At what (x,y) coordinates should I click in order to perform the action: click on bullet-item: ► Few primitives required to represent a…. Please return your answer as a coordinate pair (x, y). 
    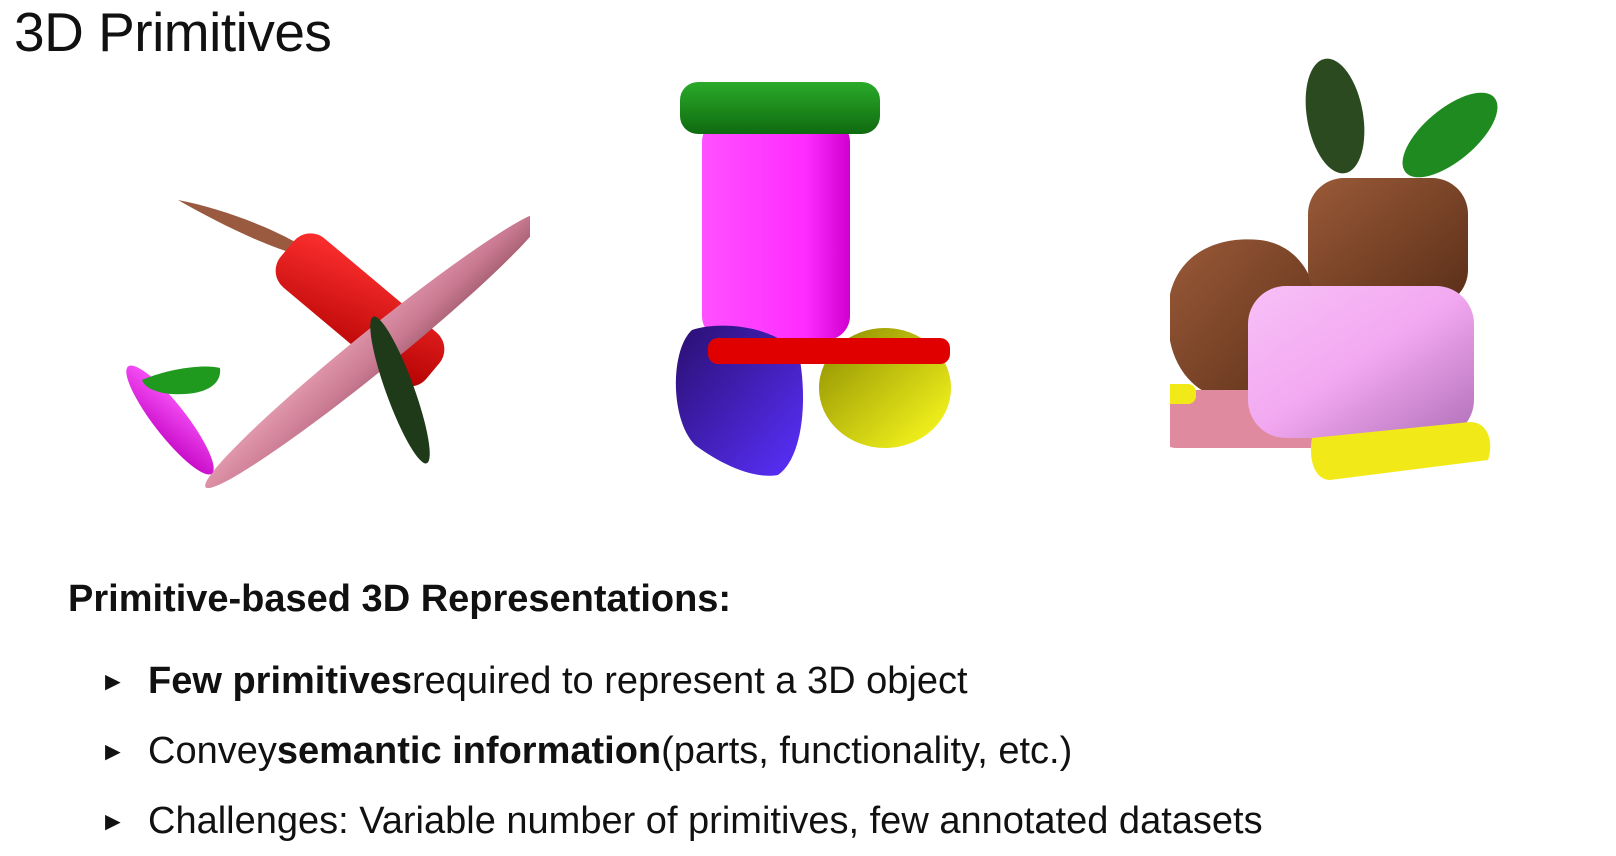
    Looking at the image, I should click on (681, 681).